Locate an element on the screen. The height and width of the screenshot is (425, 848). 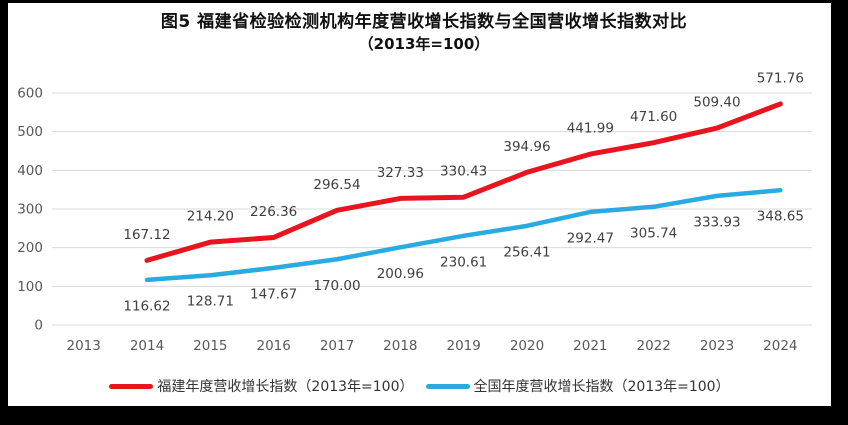
x-axis-tick-label: 2024 is located at coordinates (780, 346).